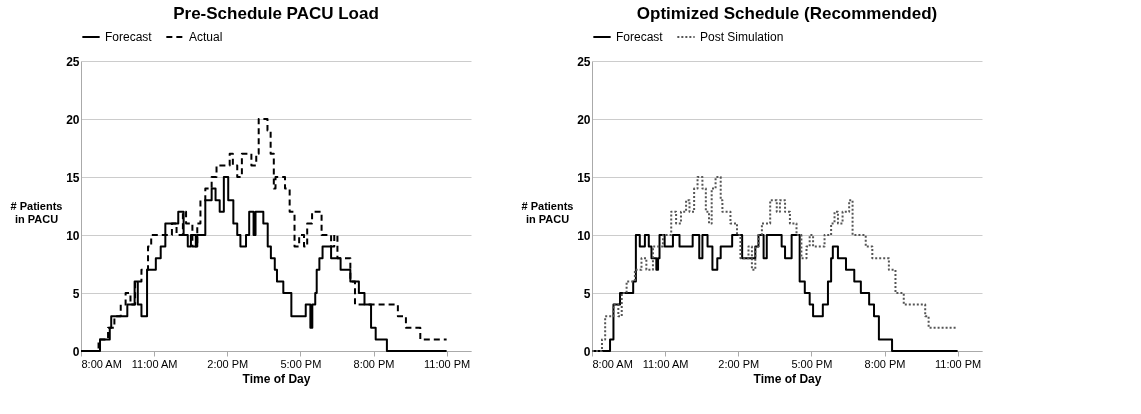 The width and height of the screenshot is (1141, 414). Describe the element at coordinates (206, 37) in the screenshot. I see `legend-label: Actual` at that location.